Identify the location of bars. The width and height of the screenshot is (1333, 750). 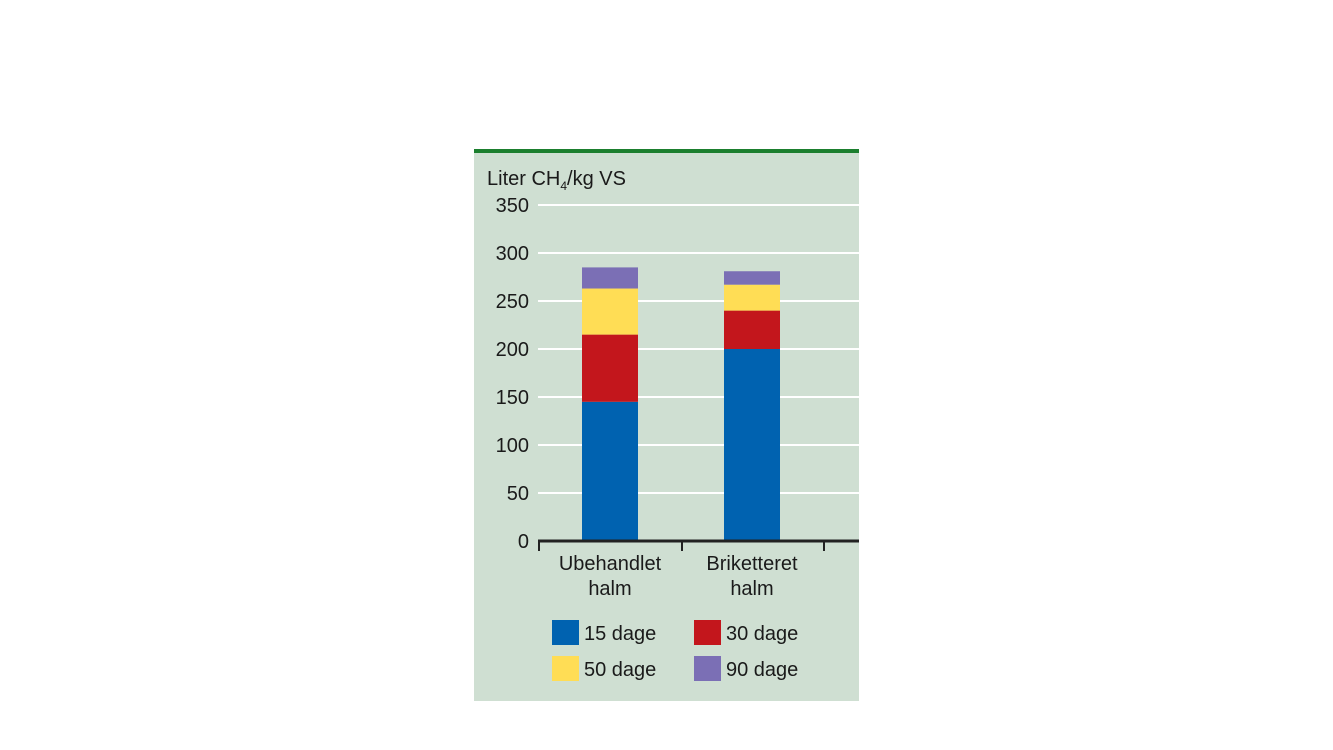
(681, 404).